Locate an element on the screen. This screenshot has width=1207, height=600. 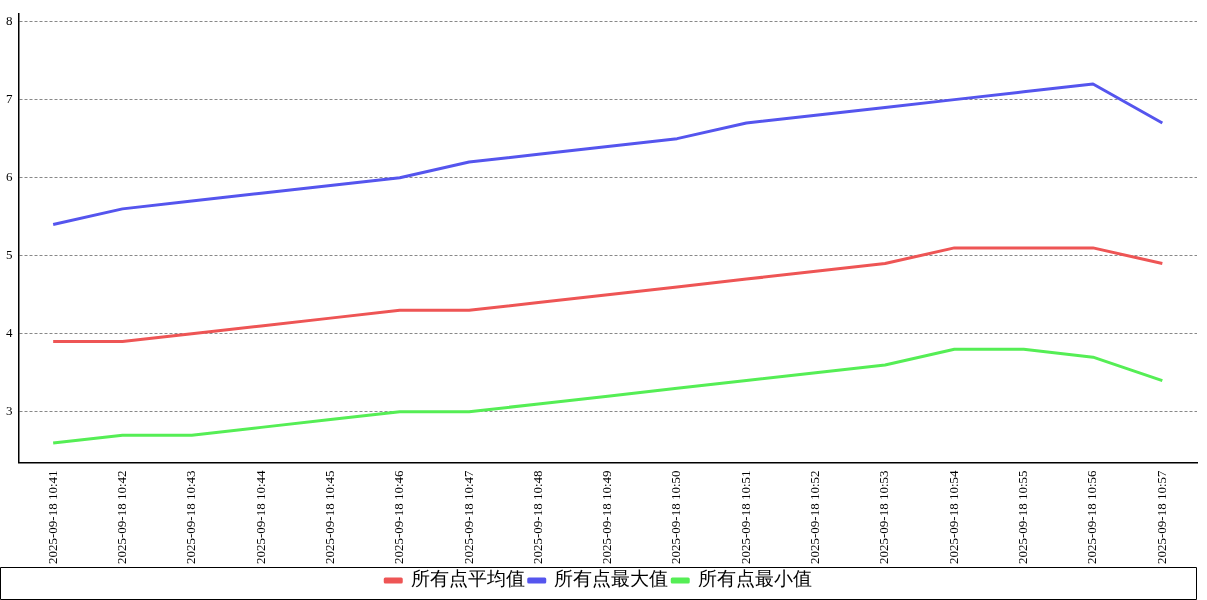
x-tick-label: 2025-09-18 10:50 is located at coordinates (676, 517).